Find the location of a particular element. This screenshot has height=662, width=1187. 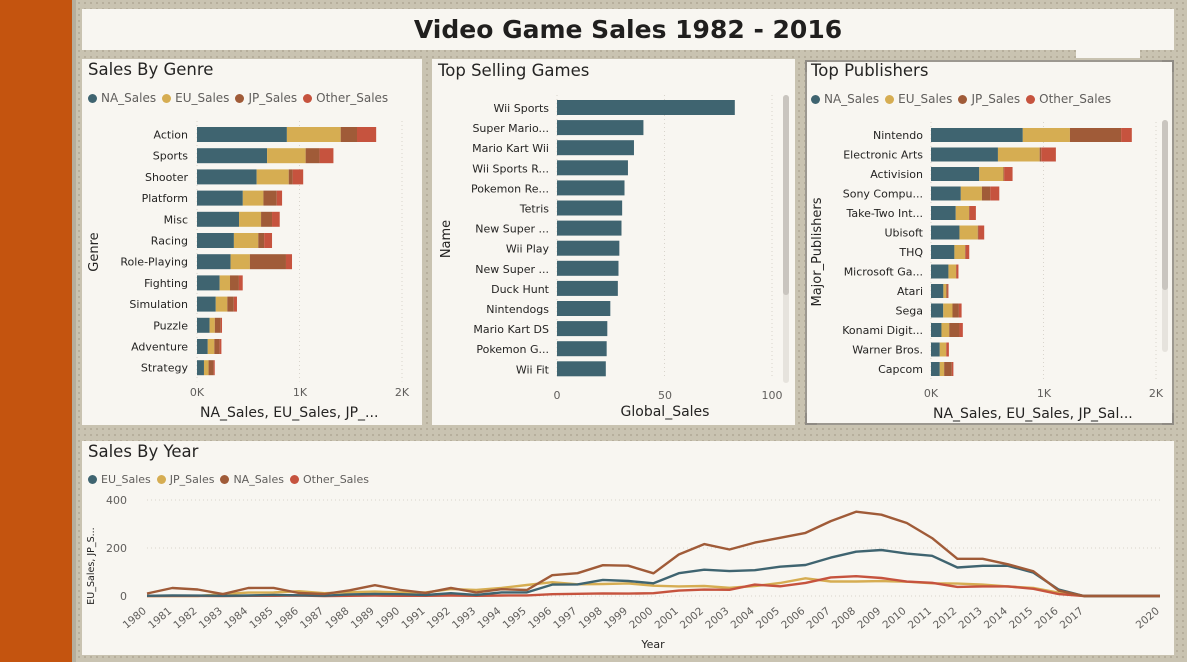

publishers-legend: NA_Sales EU_Sales JP_Sales Other_Sales is located at coordinates (964, 99).